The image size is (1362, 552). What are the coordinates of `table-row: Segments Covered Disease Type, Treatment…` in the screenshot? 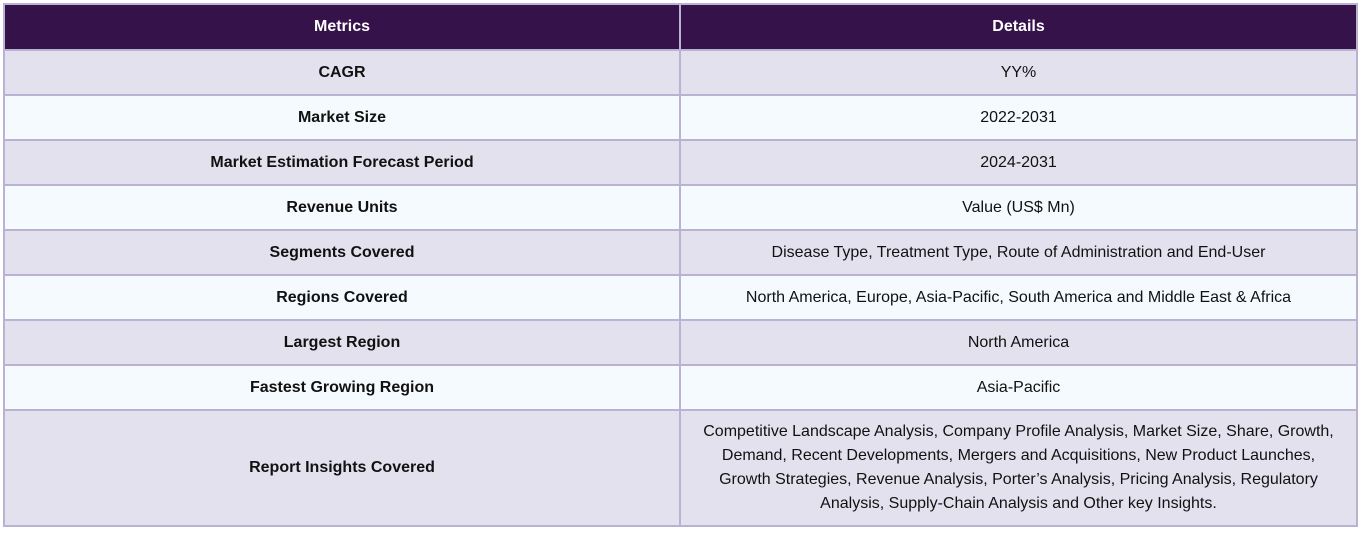 It's located at (680, 252).